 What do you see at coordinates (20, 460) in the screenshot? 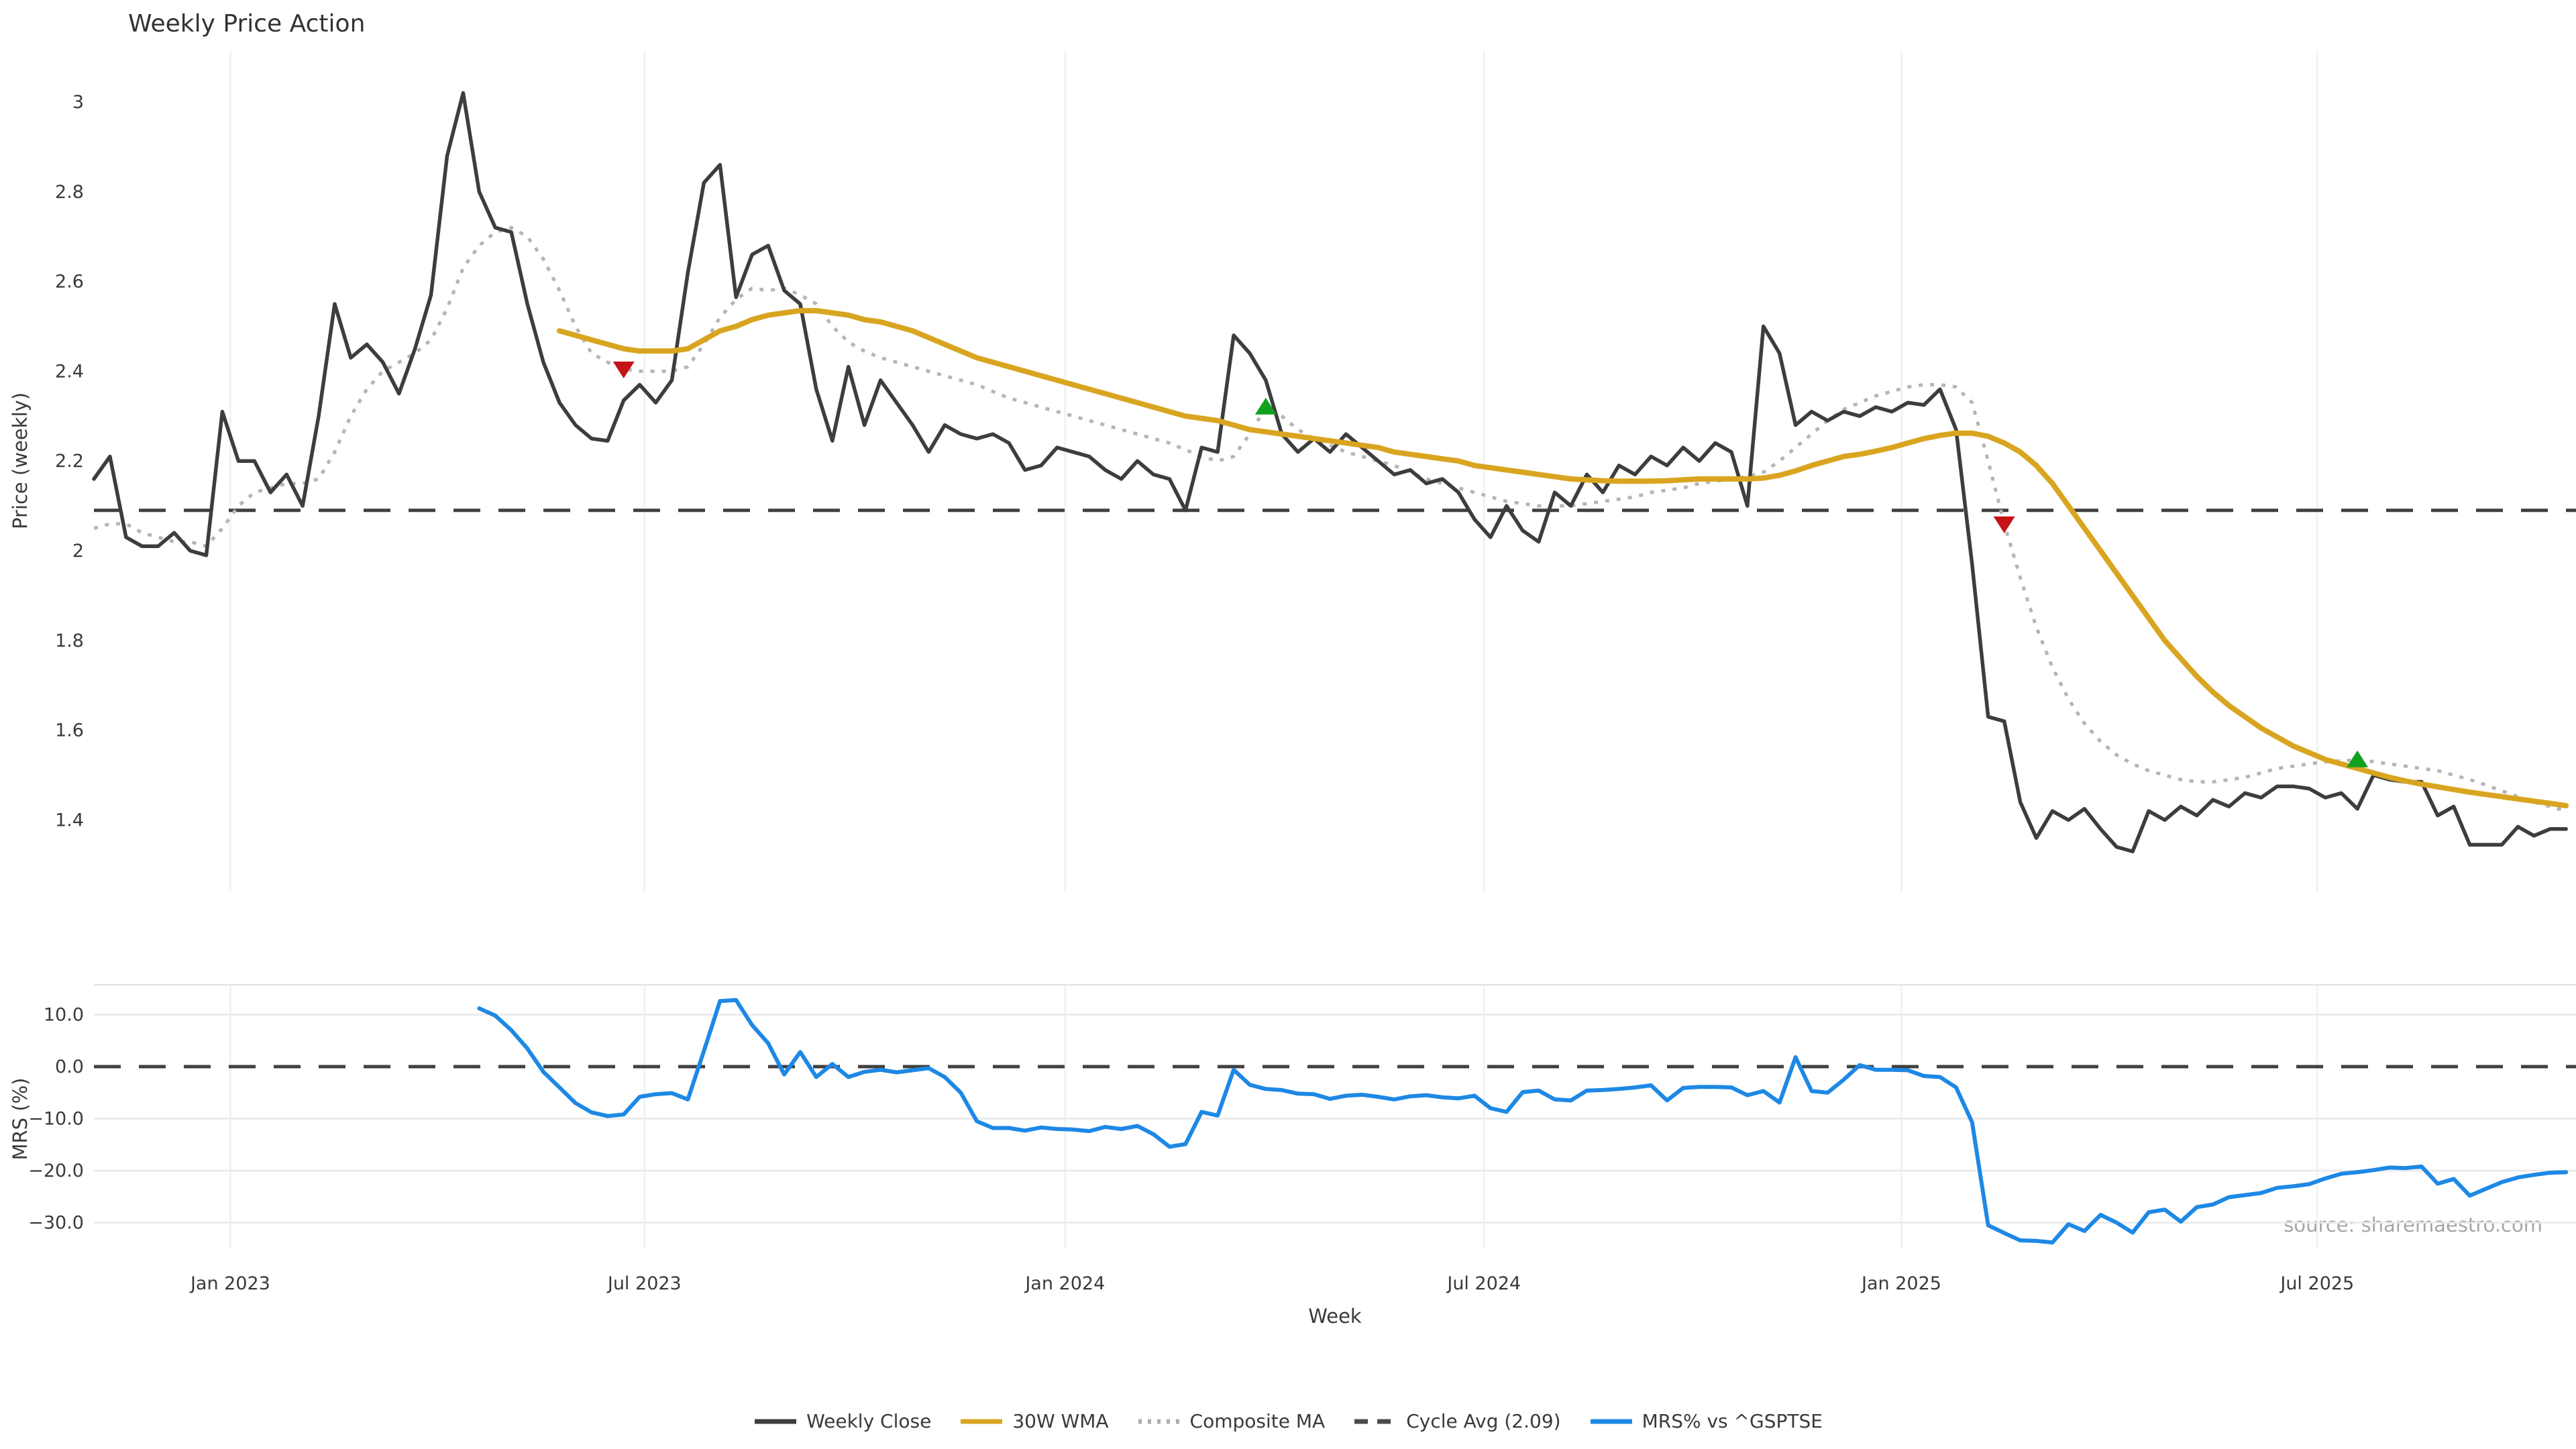
I see `price-axis-label: Price (weekly)` at bounding box center [20, 460].